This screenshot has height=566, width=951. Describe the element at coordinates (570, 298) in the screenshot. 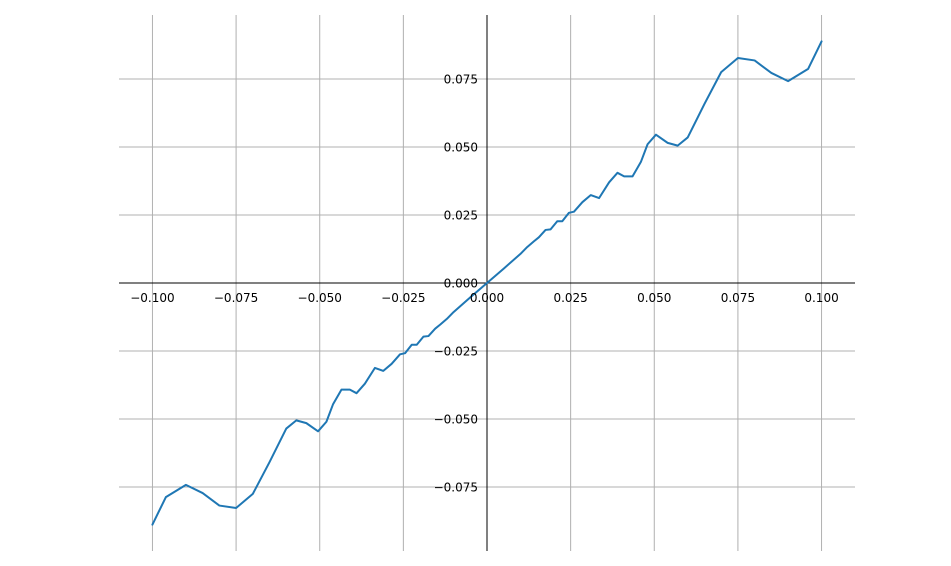

I see `x-tick-label: 0.025` at that location.